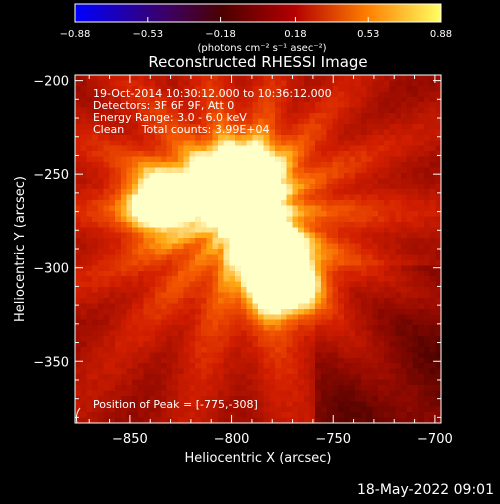 Image resolution: width=500 pixels, height=504 pixels. What do you see at coordinates (20, 249) in the screenshot?
I see `y-axis-label: Heliocentric Y (arcsec)` at bounding box center [20, 249].